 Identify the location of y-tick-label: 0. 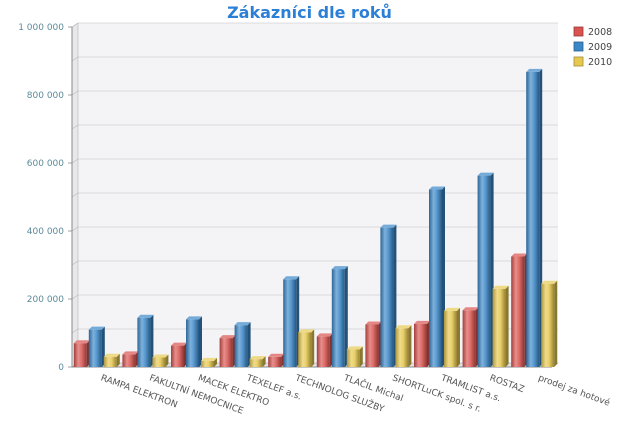
(61, 368).